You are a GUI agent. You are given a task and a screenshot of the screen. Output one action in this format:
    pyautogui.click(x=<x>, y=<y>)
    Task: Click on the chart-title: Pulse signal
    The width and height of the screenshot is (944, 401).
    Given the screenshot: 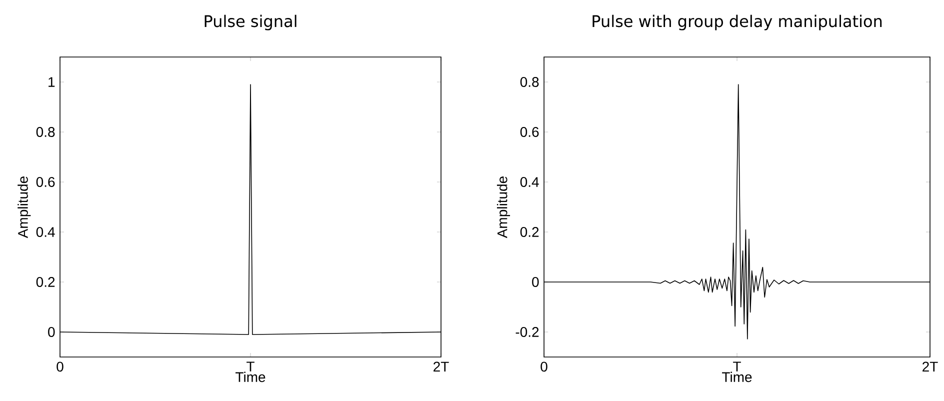 What is the action you would take?
    pyautogui.click(x=250, y=22)
    